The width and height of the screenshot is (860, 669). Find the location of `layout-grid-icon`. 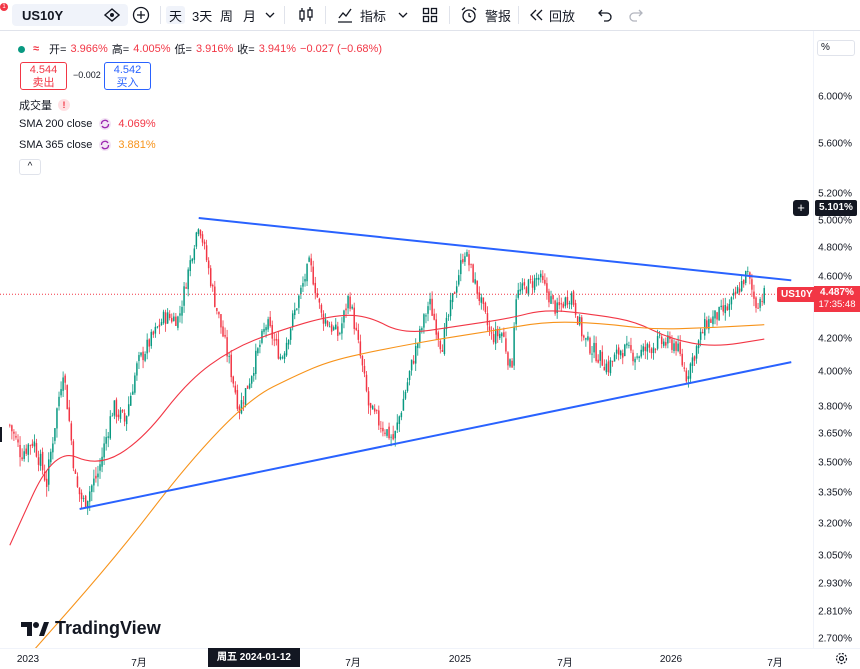

layout-grid-icon is located at coordinates (430, 15).